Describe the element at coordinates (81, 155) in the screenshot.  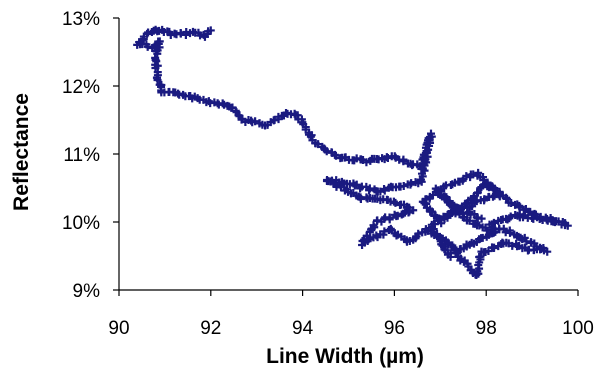
I see `y-tick-label: 11%` at that location.